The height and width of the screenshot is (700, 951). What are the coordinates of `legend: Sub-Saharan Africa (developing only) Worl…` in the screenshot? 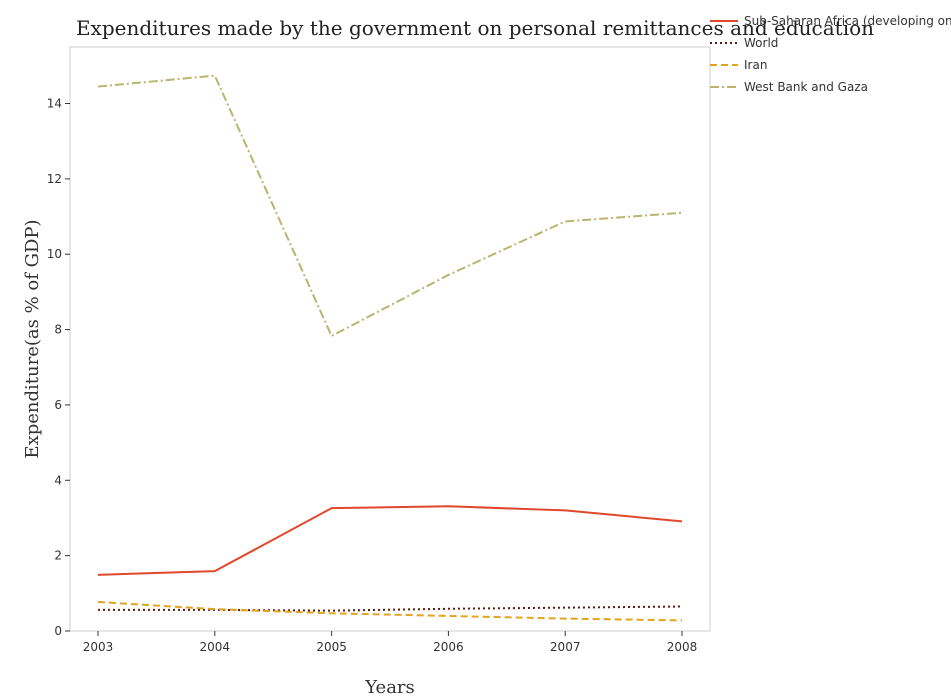 It's located at (830, 54).